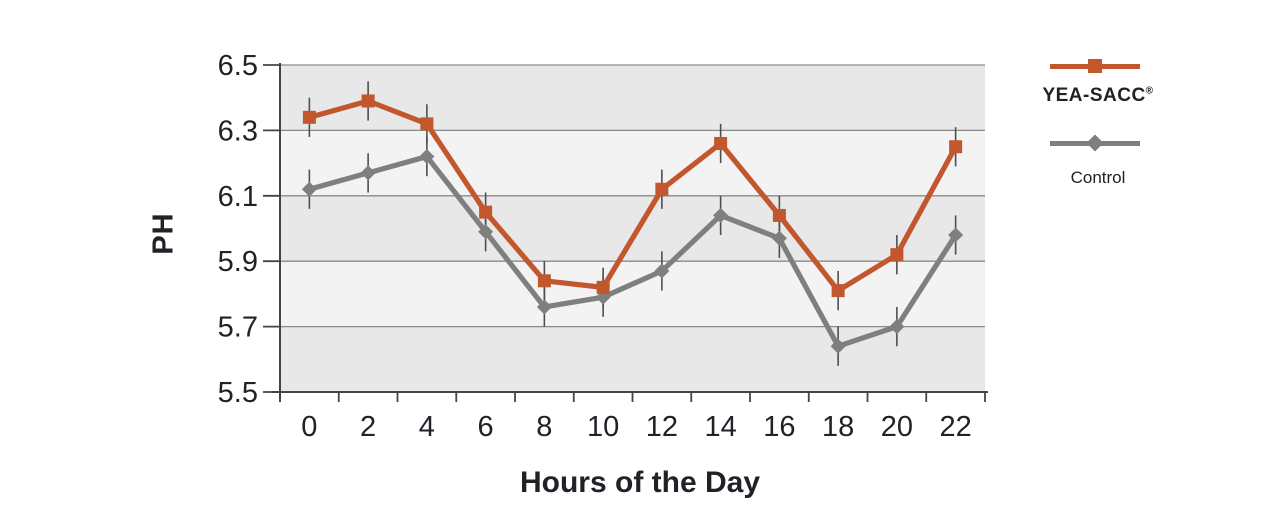  Describe the element at coordinates (238, 328) in the screenshot. I see `y-tick-label: 5.7` at that location.